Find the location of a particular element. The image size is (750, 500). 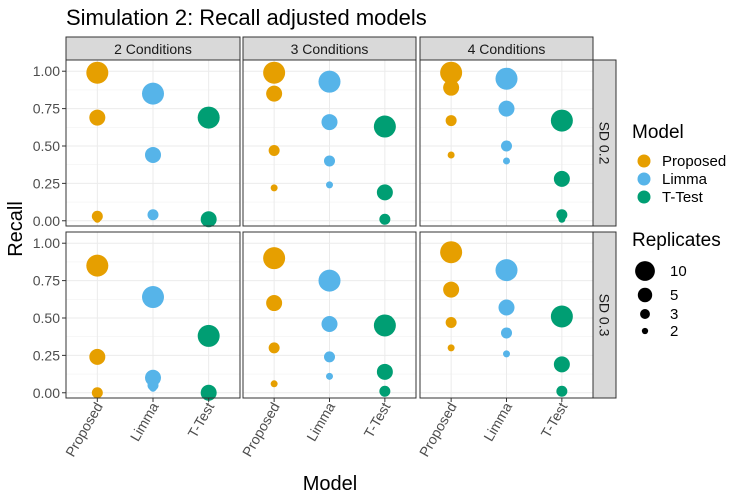

facet-strip-label: 2 Conditions is located at coordinates (153, 49).